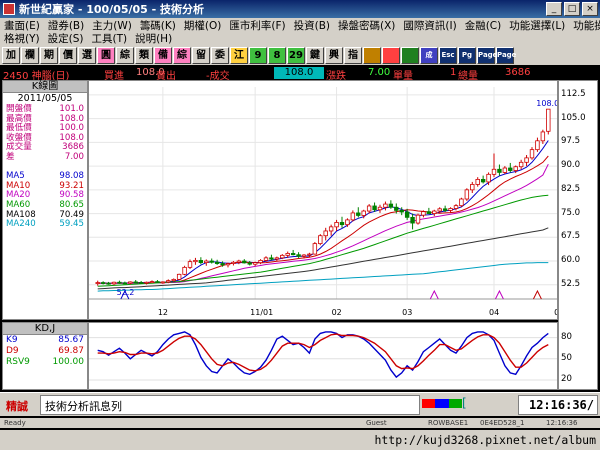 The image size is (600, 450). Describe the element at coordinates (558, 405) in the screenshot. I see `clock: 12:16:36/` at that location.